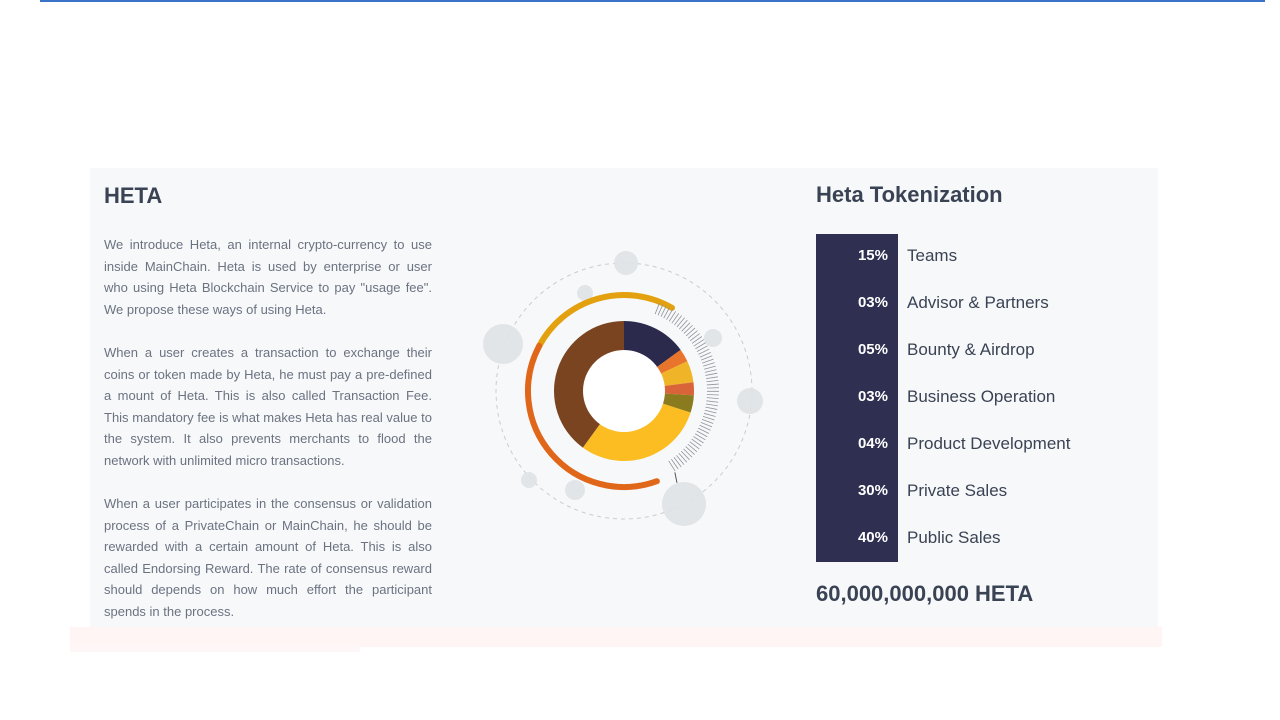  Describe the element at coordinates (215, 648) in the screenshot. I see `bottom-strip-lower` at that location.